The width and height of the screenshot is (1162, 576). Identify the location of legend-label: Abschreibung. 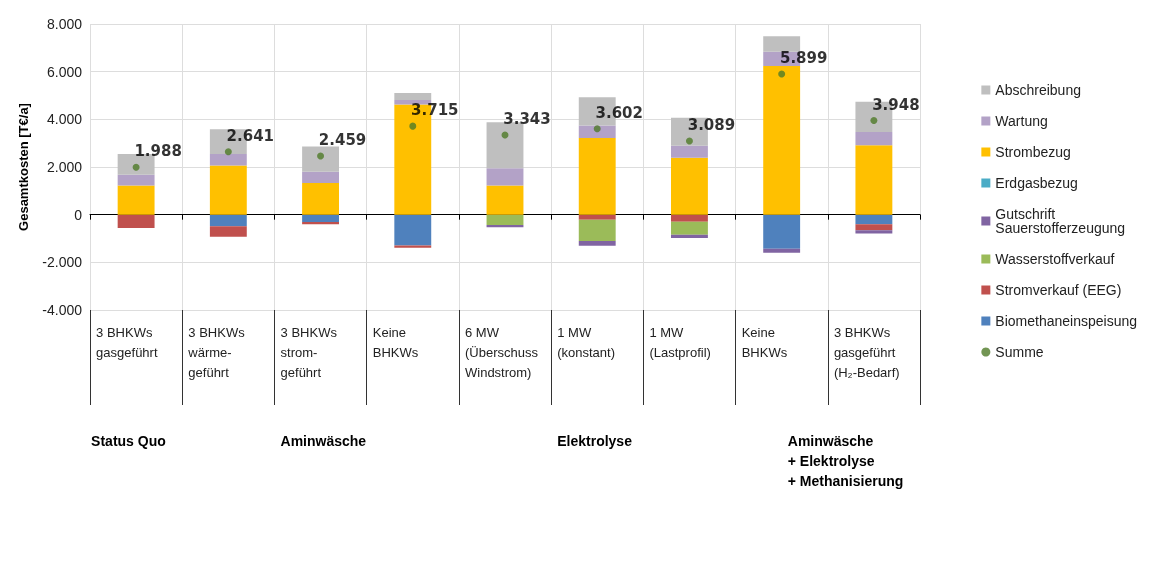
(1038, 90).